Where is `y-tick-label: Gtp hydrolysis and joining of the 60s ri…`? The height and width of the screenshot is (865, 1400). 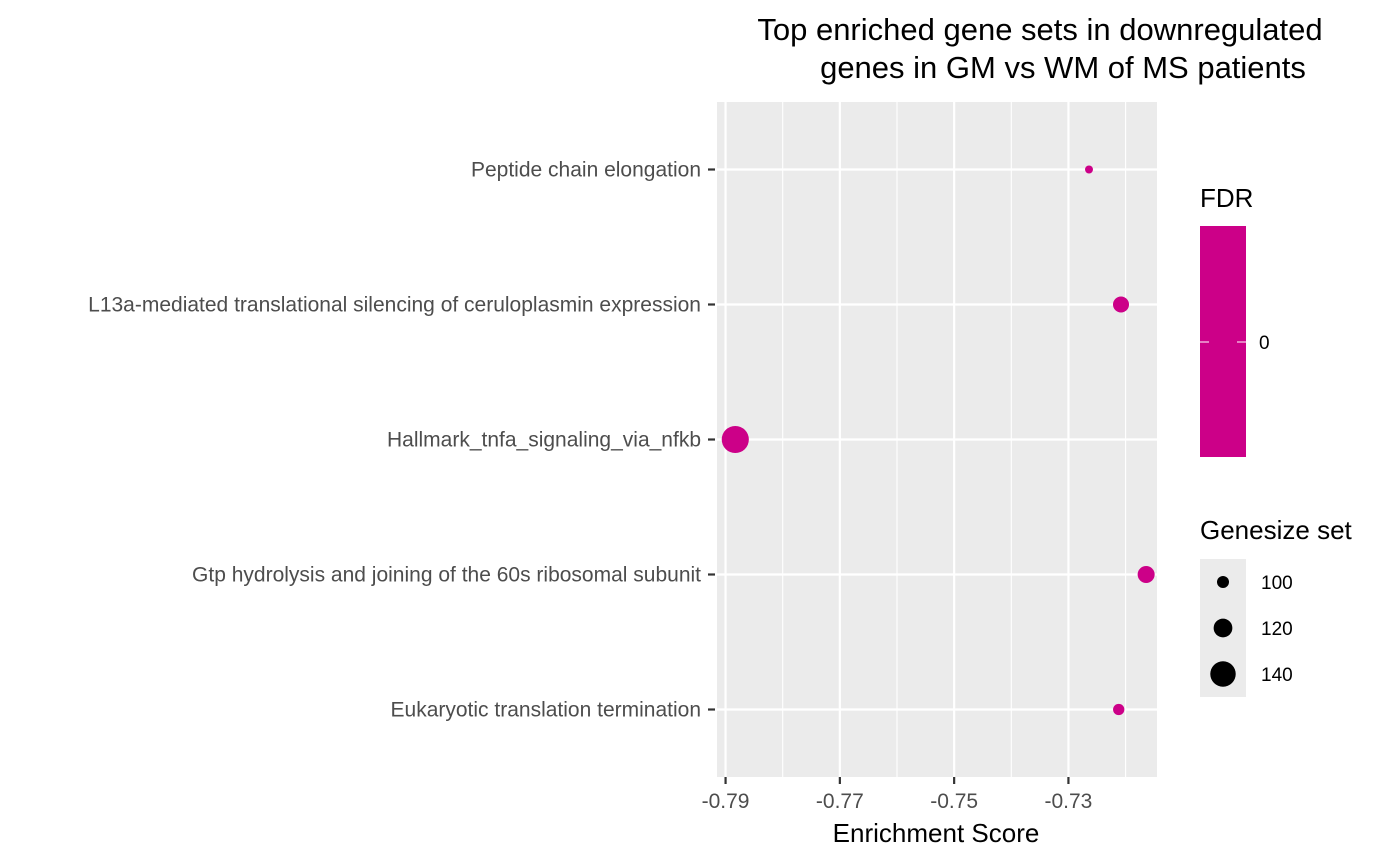
y-tick-label: Gtp hydrolysis and joining of the 60s ri… is located at coordinates (446, 575).